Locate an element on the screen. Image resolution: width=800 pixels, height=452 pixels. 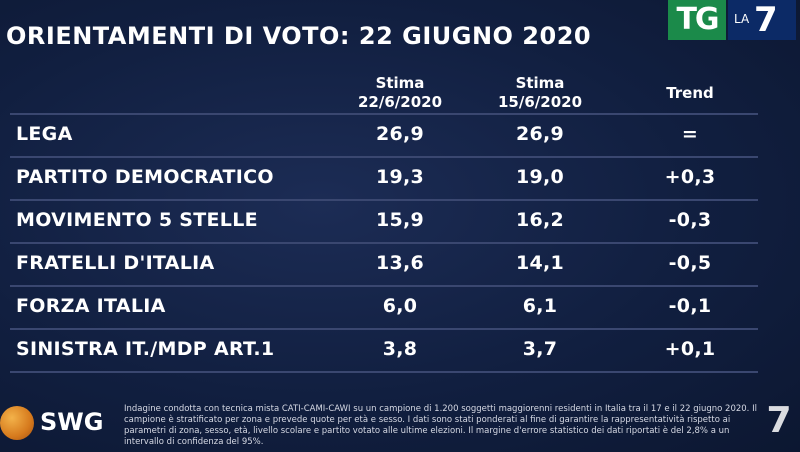
trend-value: -0,3 is located at coordinates (690, 220).